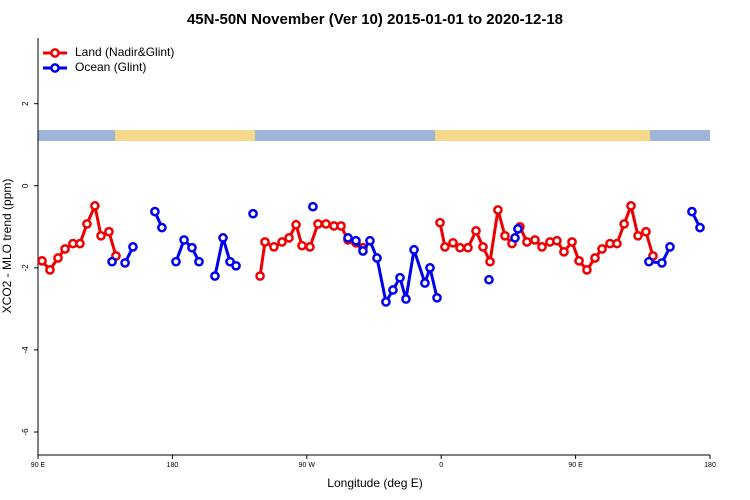 This screenshot has height=500, width=750. I want to click on legend: Land (Nadir&Glint)Ocean (Glint), so click(108, 59).